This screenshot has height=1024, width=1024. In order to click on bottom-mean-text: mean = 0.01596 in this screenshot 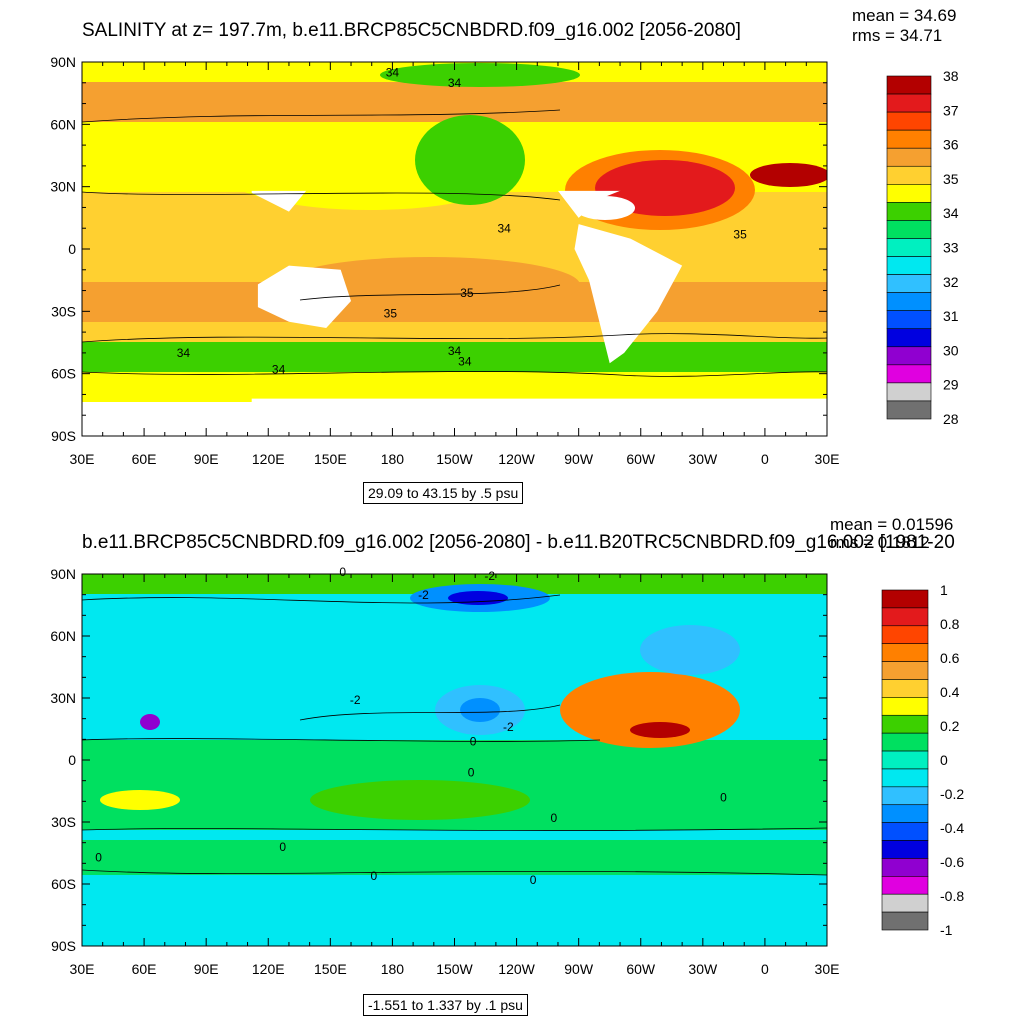, I will do `click(892, 524)`.